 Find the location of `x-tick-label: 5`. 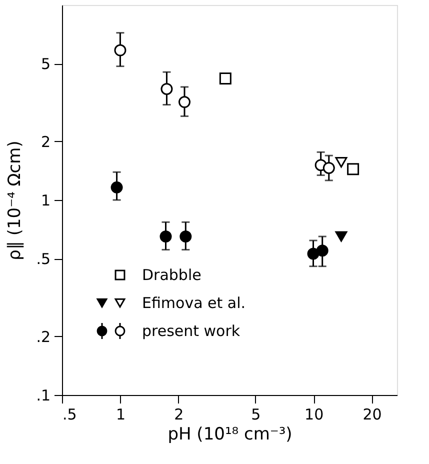

x-tick-label: 5 is located at coordinates (256, 415).